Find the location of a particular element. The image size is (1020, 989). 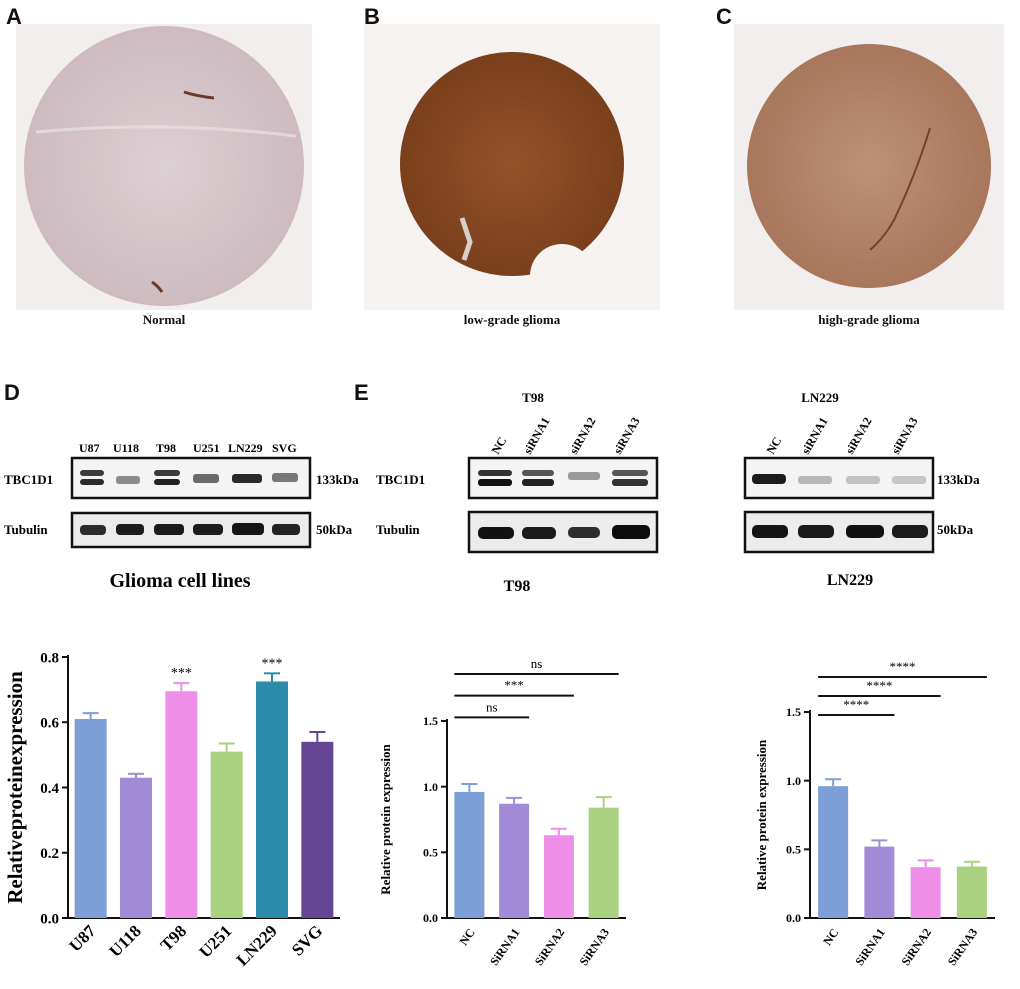

blot-d-row-label-tubulin: Tubulin is located at coordinates (26, 529).